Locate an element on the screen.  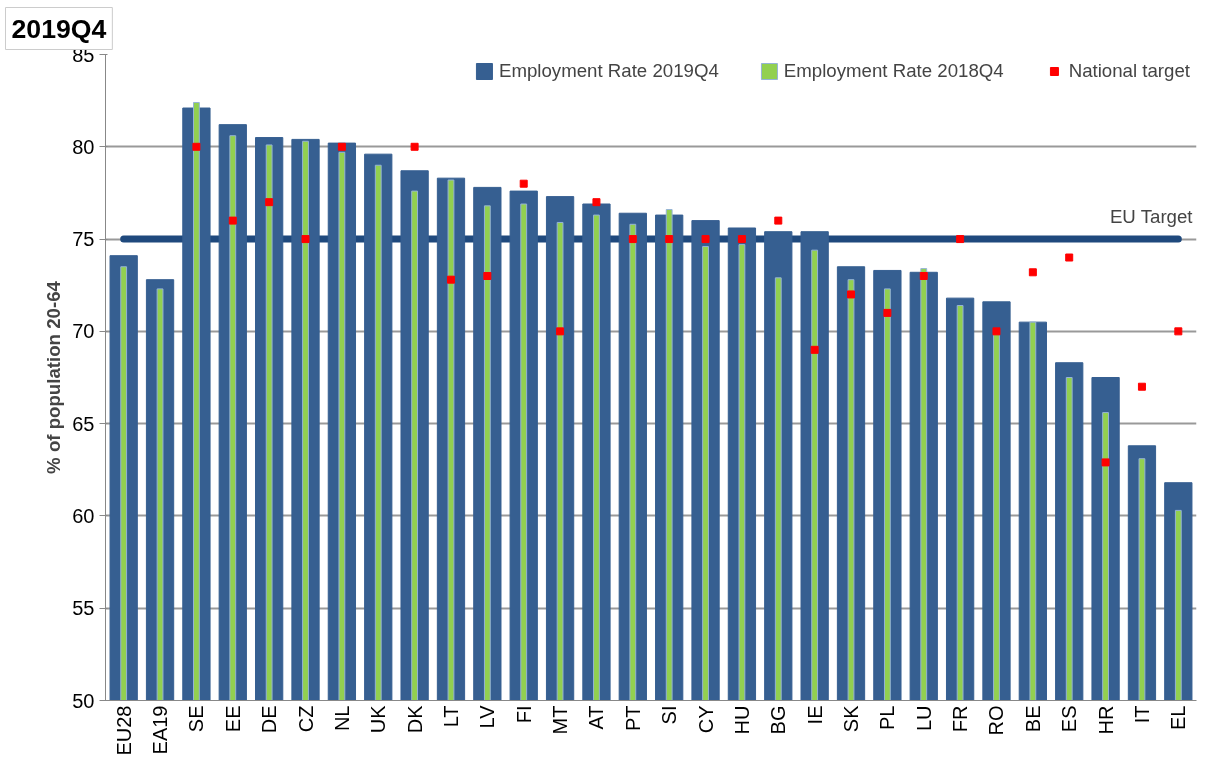
x-tick-label: PL is located at coordinates (887, 717).